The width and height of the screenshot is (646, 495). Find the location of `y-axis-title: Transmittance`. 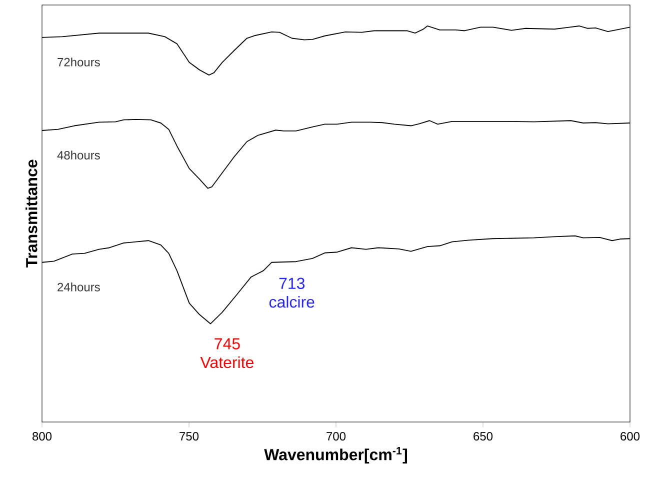

y-axis-title: Transmittance is located at coordinates (32, 214).